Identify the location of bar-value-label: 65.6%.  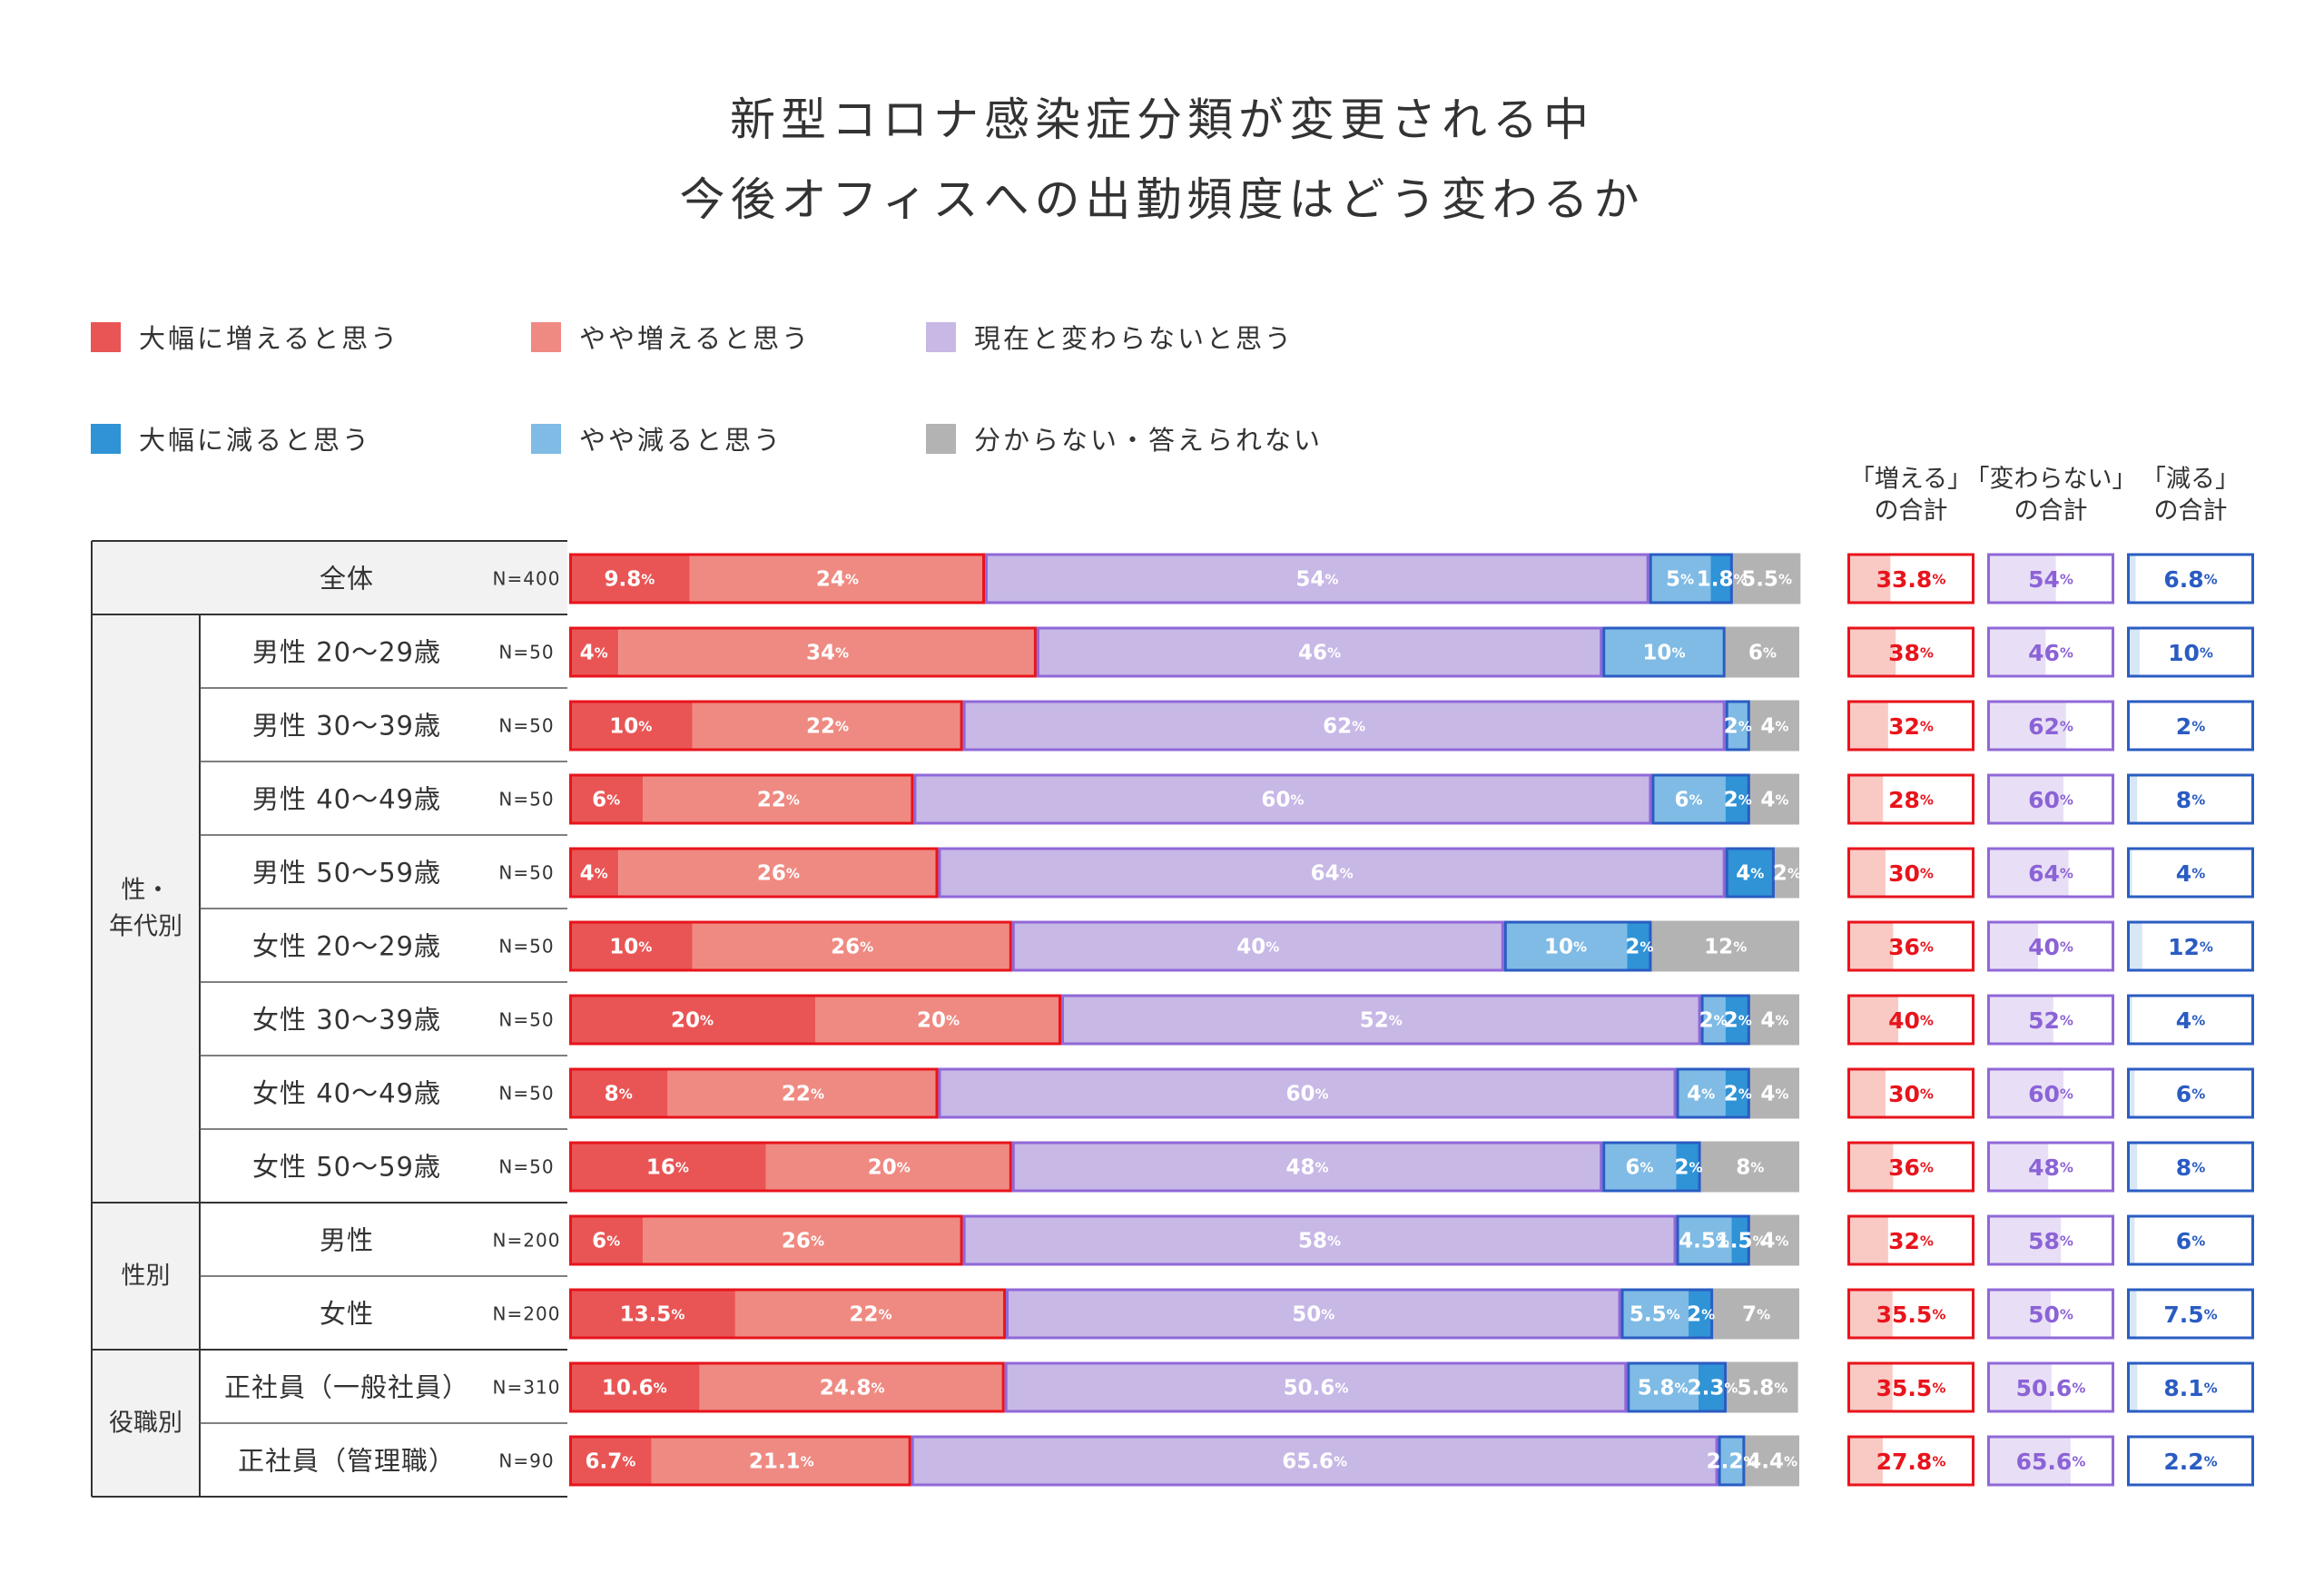
(1314, 1462).